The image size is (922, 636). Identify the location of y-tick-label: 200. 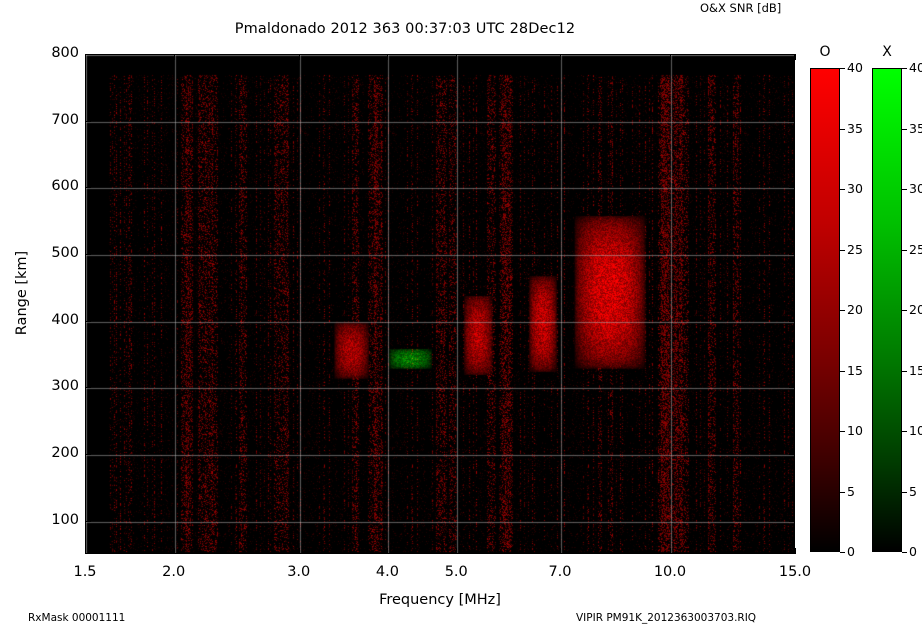
(65, 453).